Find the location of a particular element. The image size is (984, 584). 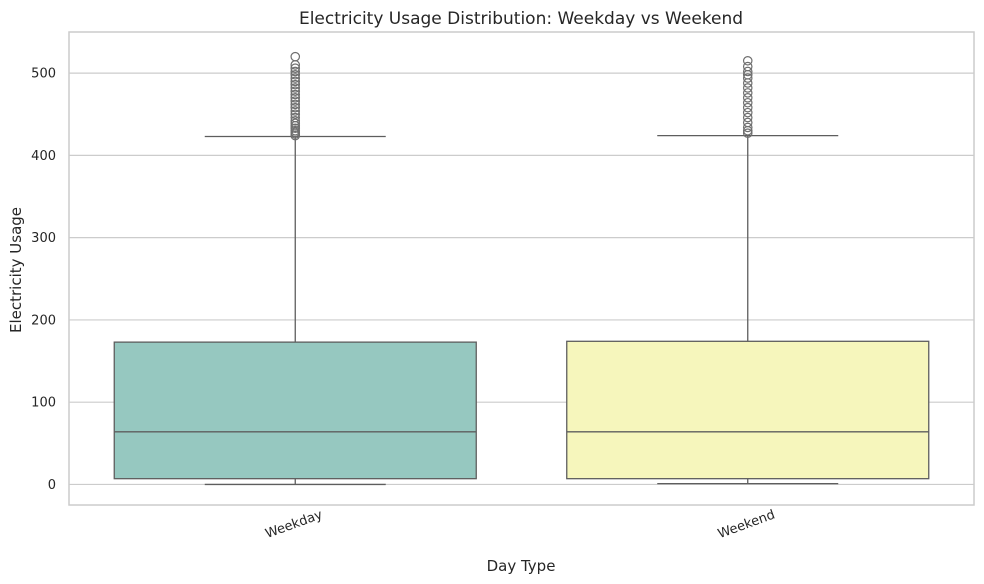

y-tick-label: 100 is located at coordinates (43, 403).